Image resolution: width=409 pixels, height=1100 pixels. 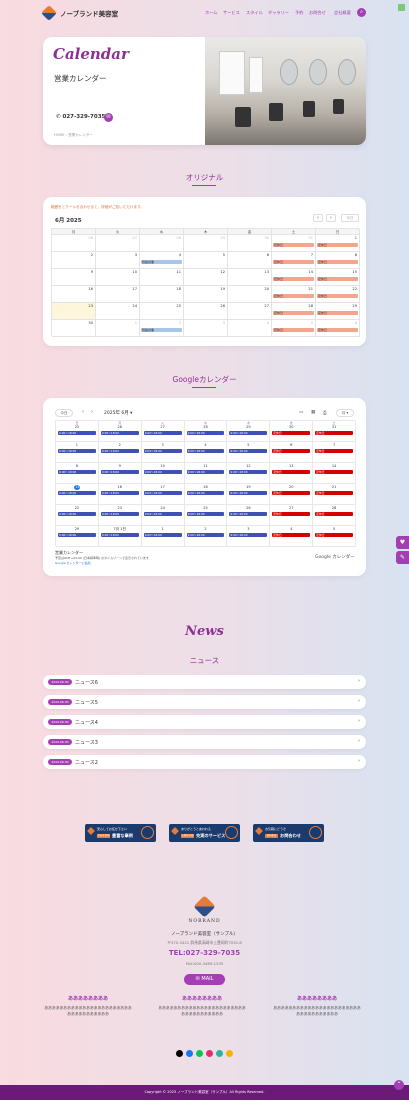 What do you see at coordinates (163, 515) in the screenshot?
I see `gcal-day: 24 9:00〜18:00` at bounding box center [163, 515].